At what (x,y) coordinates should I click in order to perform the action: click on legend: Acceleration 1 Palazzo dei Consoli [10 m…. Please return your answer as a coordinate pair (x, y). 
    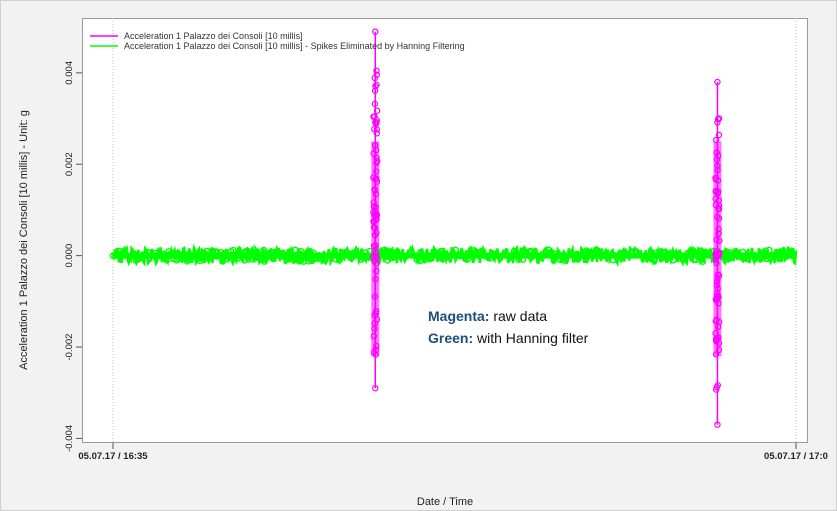
    Looking at the image, I should click on (277, 41).